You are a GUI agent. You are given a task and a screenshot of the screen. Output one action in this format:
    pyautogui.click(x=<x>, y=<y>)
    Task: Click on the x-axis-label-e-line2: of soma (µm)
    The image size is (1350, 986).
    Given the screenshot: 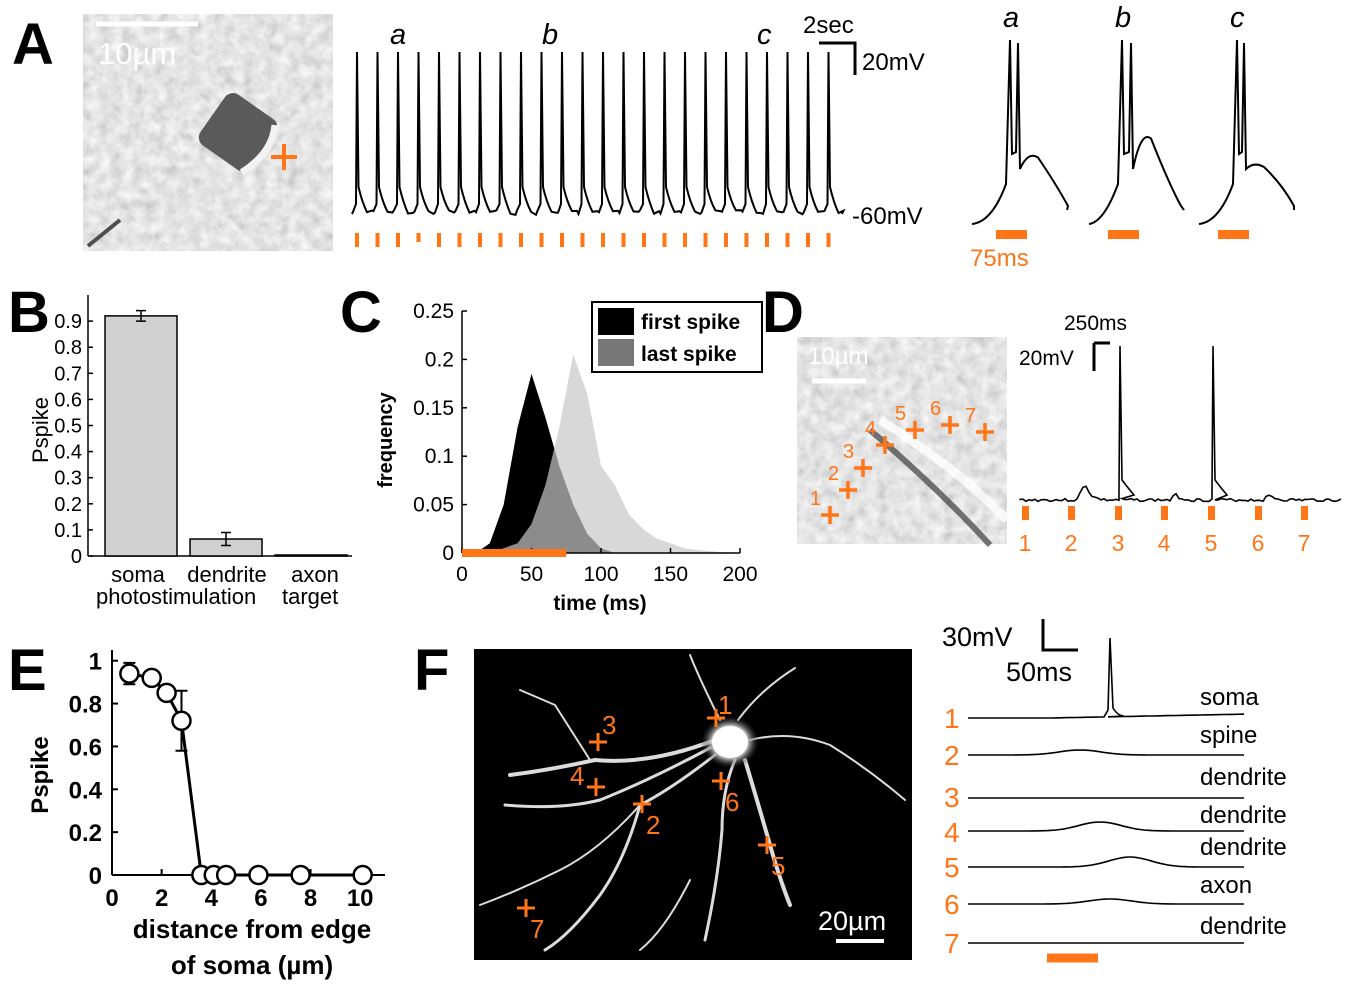 What is the action you would take?
    pyautogui.click(x=252, y=965)
    